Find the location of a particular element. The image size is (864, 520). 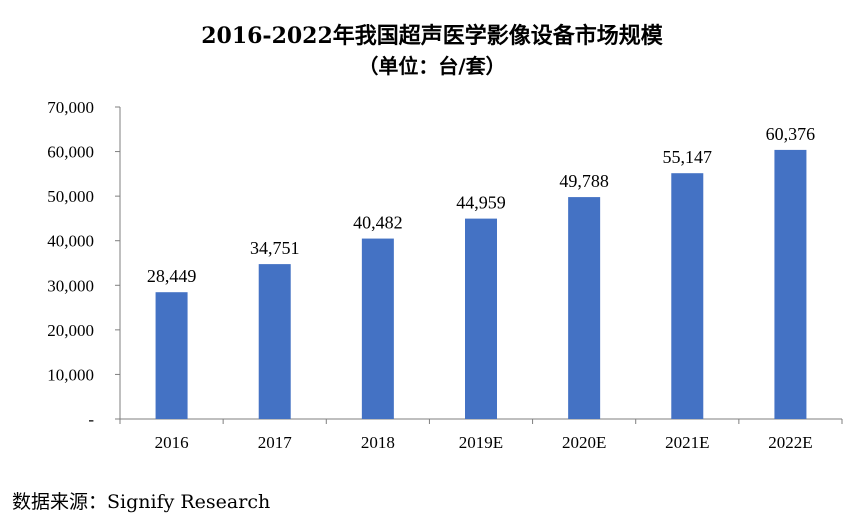

x-tick-label: 2016 is located at coordinates (172, 442).